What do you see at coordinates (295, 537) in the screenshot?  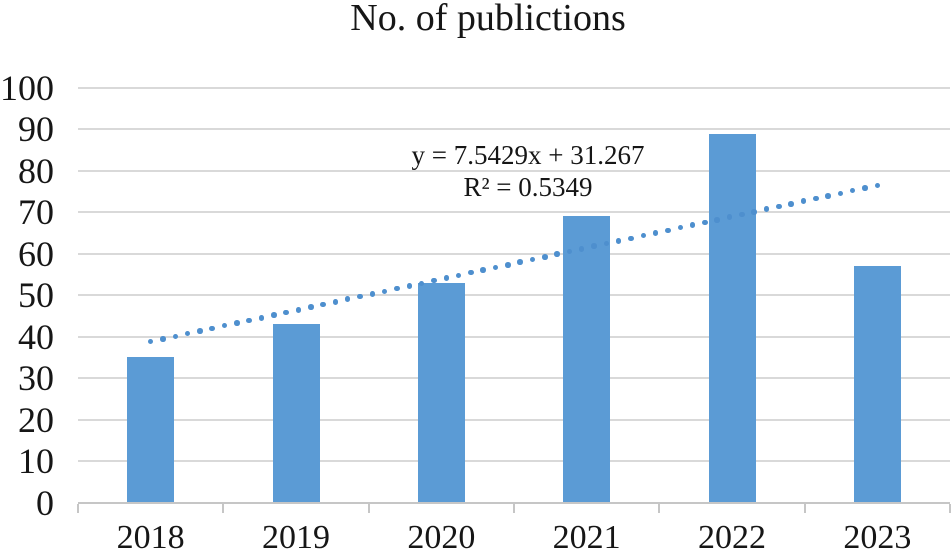 I see `x-axis-label-2019: 2019` at bounding box center [295, 537].